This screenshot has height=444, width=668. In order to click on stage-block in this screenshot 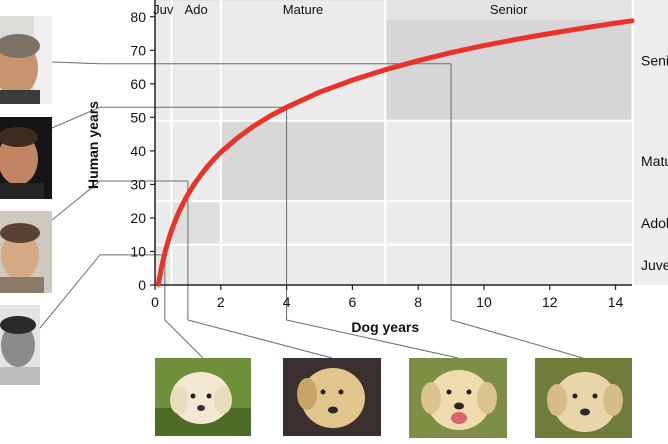, I will do `click(303, 161)`.